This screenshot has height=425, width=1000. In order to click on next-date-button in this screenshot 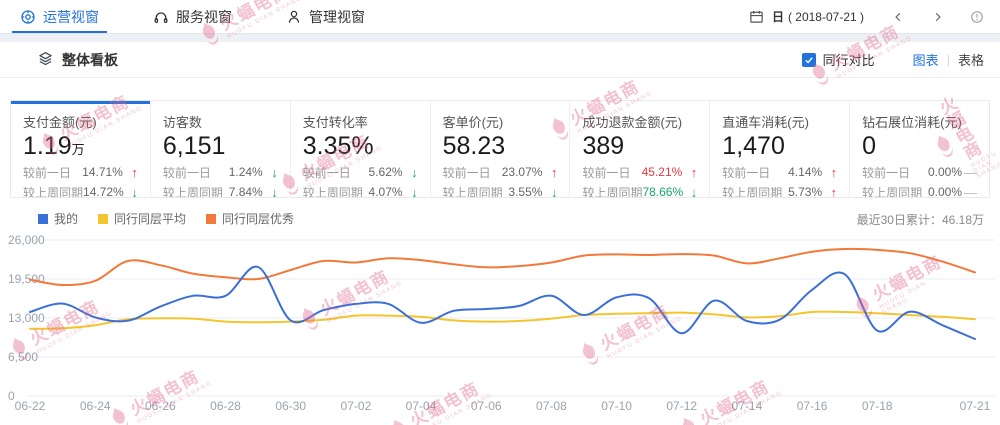, I will do `click(938, 17)`.